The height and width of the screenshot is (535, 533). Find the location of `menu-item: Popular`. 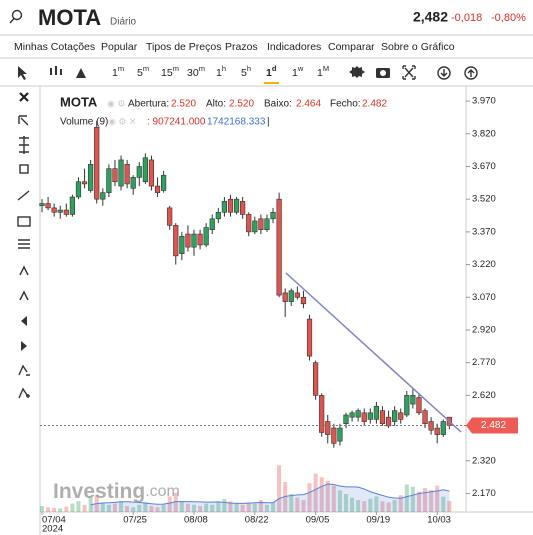

menu-item: Popular is located at coordinates (119, 47).